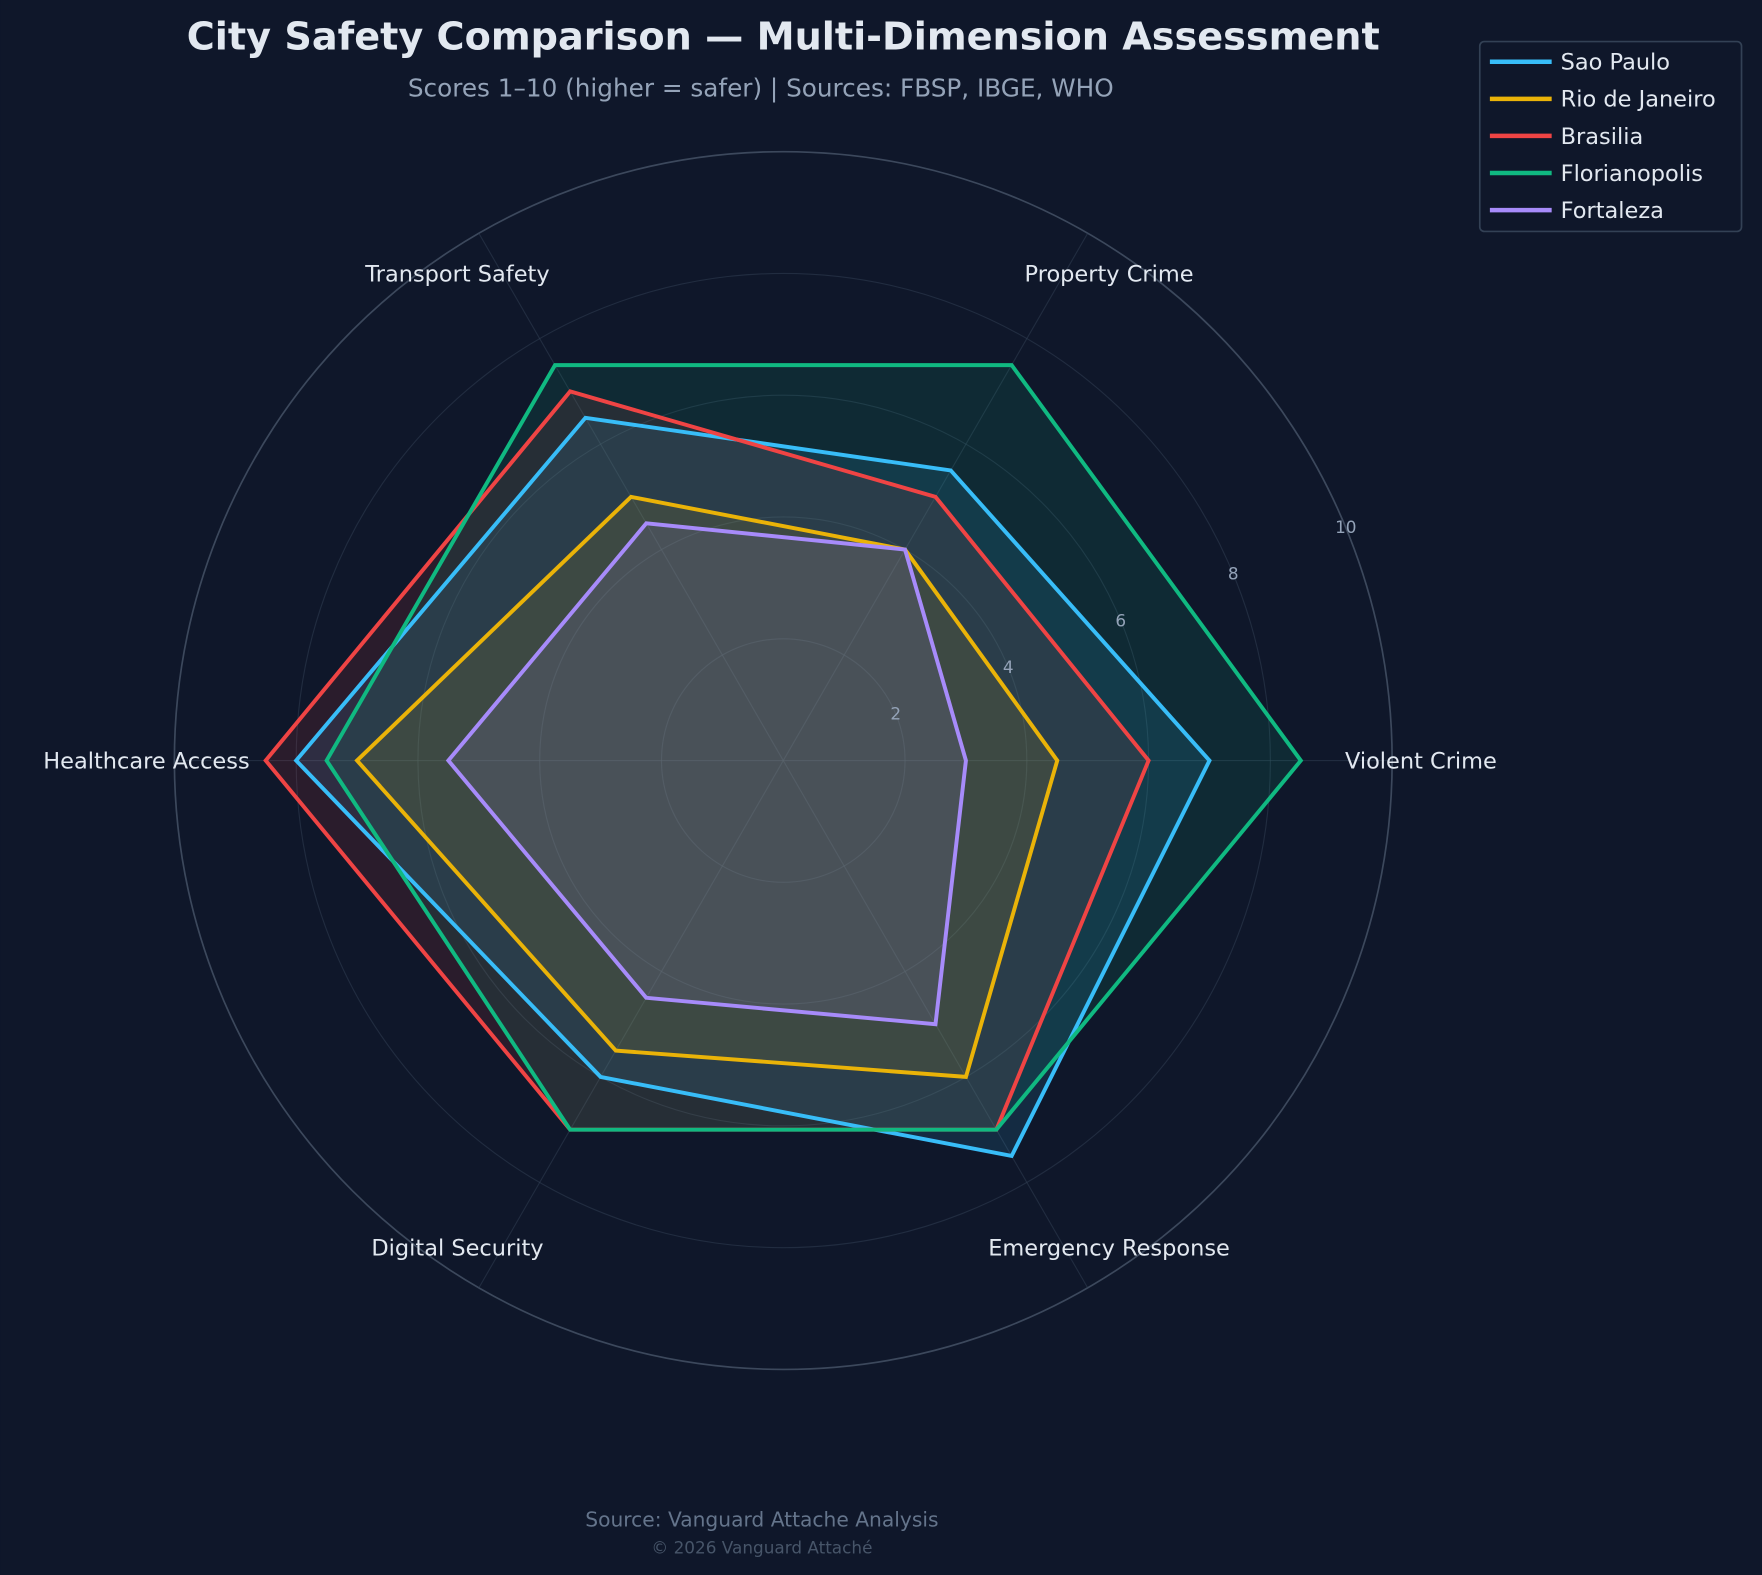  I want to click on legend-label: Florianopolis, so click(1632, 174).